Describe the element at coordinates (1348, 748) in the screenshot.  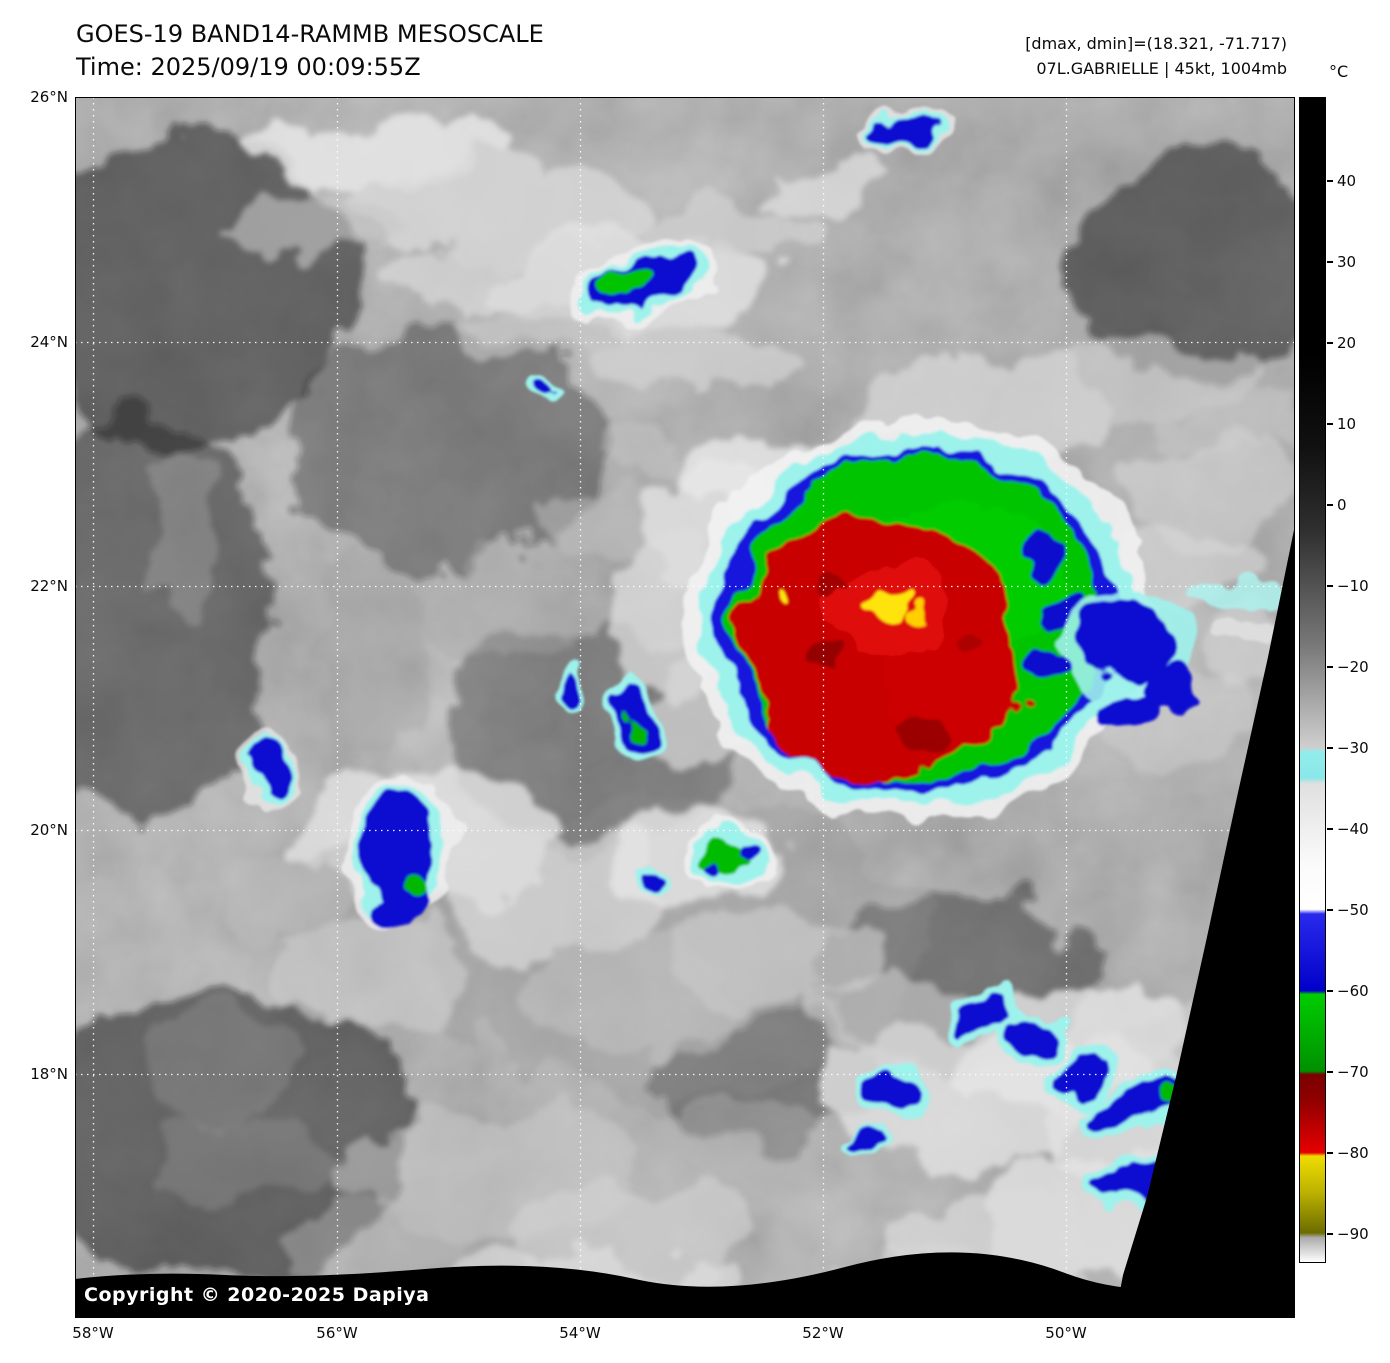
I see `colorbar-tick-m30: −30` at that location.